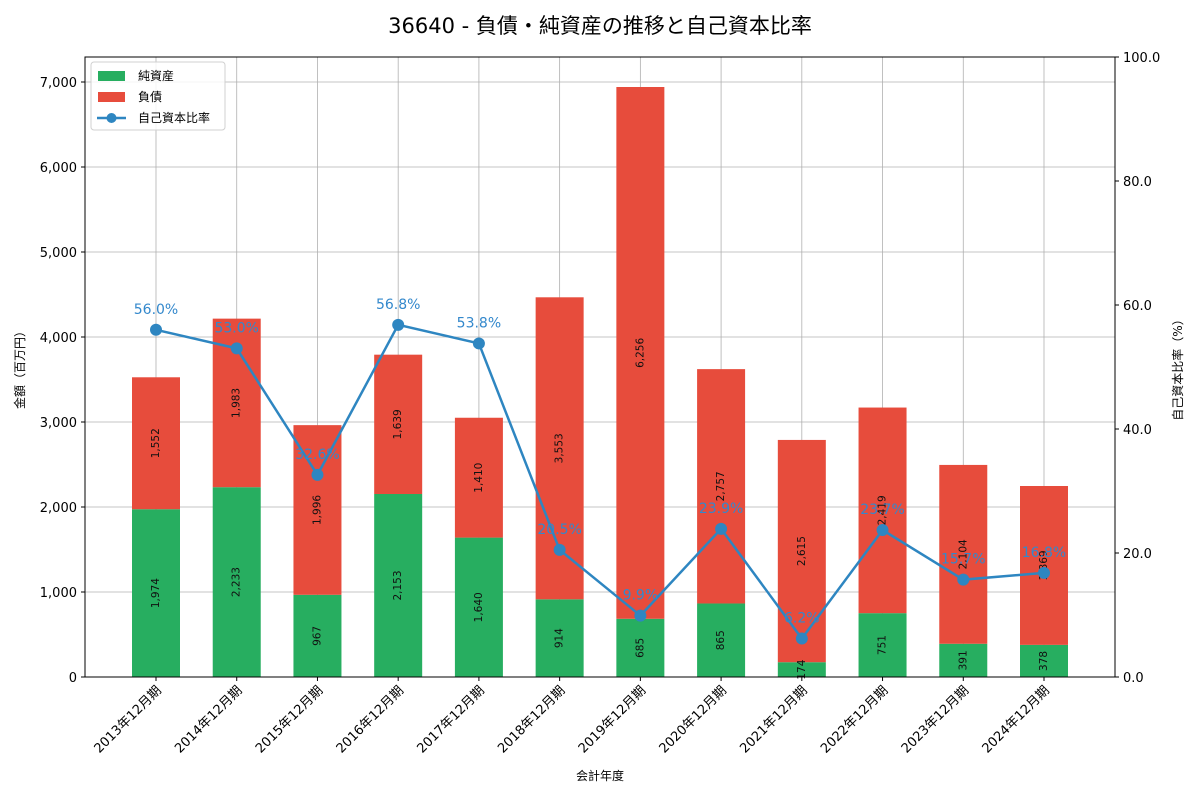  Describe the element at coordinates (450, 719) in the screenshot. I see `x-tick-label: 2017年12月期` at that location.